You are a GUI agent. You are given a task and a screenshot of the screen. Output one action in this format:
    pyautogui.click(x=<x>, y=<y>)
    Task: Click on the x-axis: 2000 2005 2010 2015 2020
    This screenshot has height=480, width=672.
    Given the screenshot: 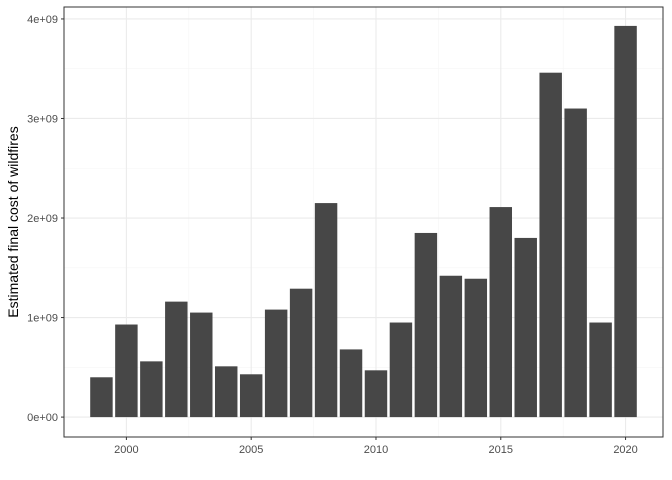 What is the action you would take?
    pyautogui.click(x=376, y=446)
    